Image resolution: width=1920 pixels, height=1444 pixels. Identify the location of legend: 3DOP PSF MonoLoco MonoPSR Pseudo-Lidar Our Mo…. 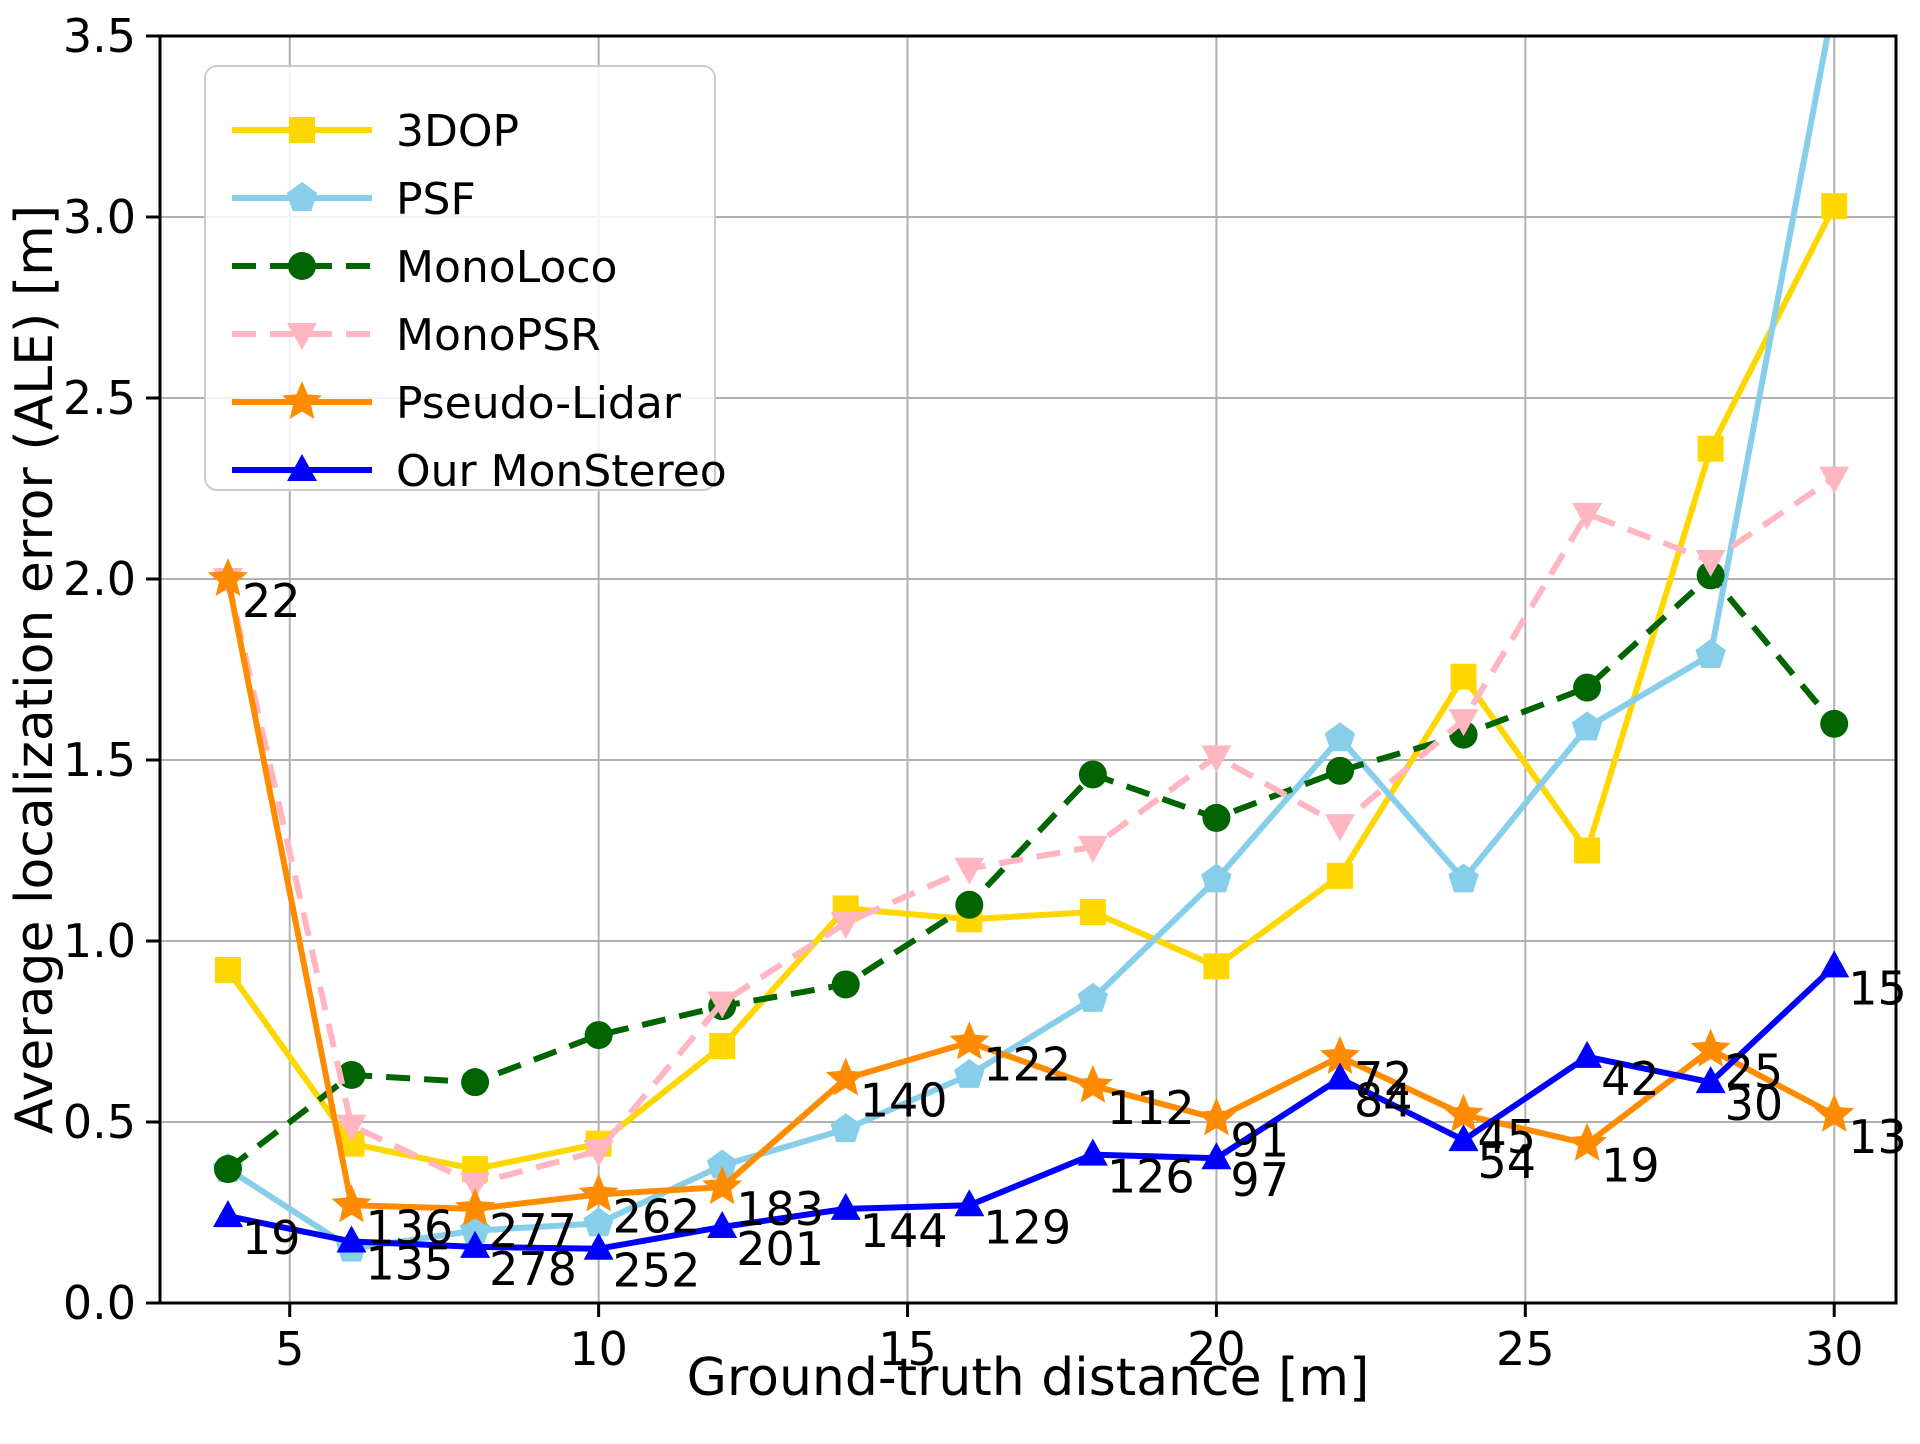
(465, 281).